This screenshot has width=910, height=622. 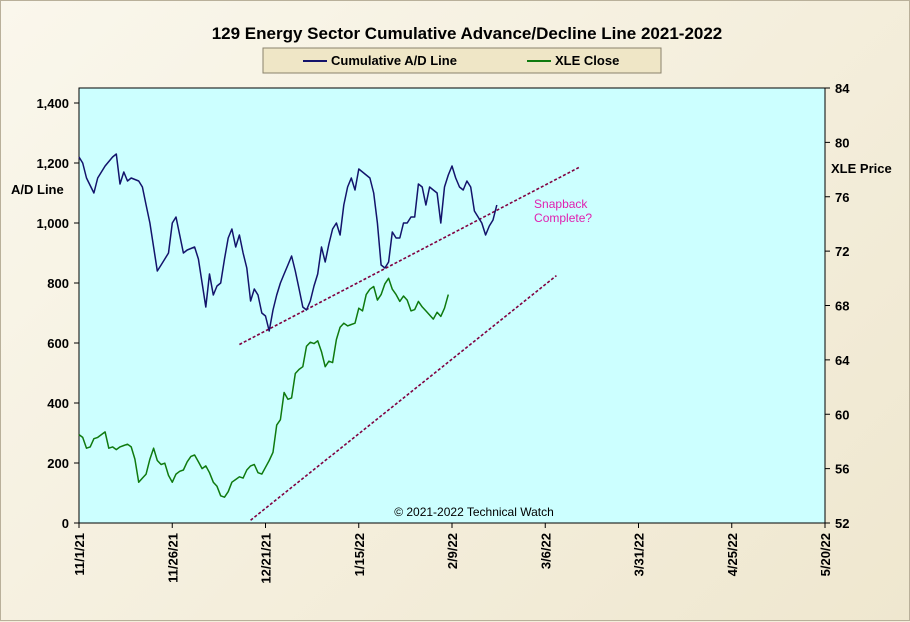 I want to click on left-tick-label: 600, so click(x=58, y=343).